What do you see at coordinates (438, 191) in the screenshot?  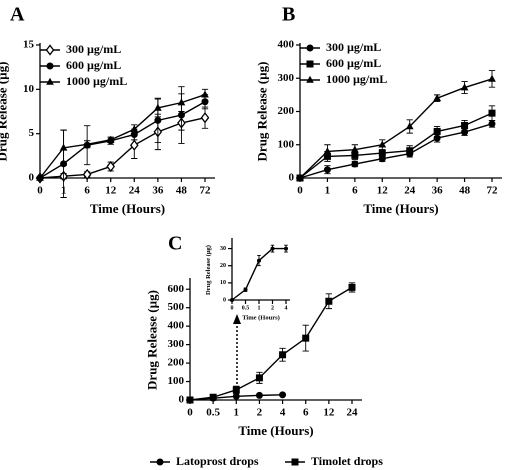 I see `x-tick-label: 36` at bounding box center [438, 191].